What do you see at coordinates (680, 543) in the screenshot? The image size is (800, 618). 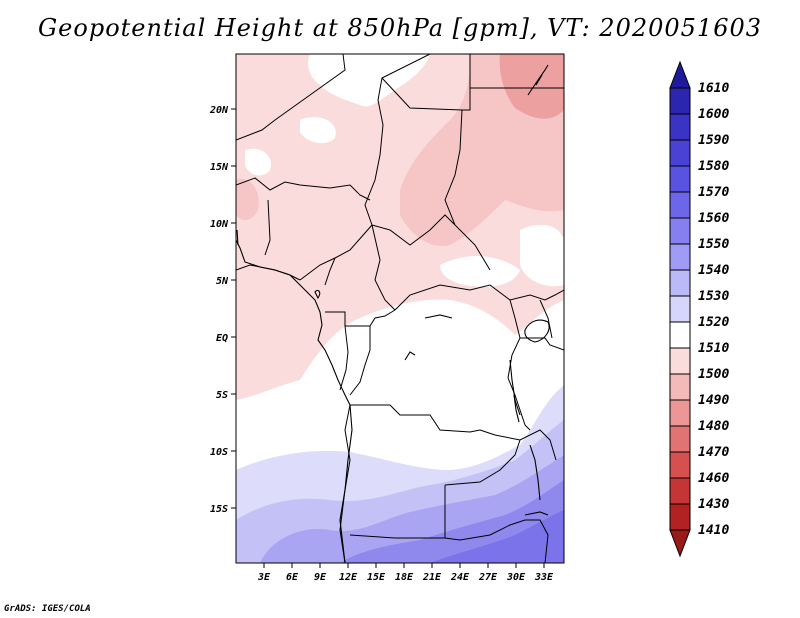 I see `colorbar-bottom-arrow` at bounding box center [680, 543].